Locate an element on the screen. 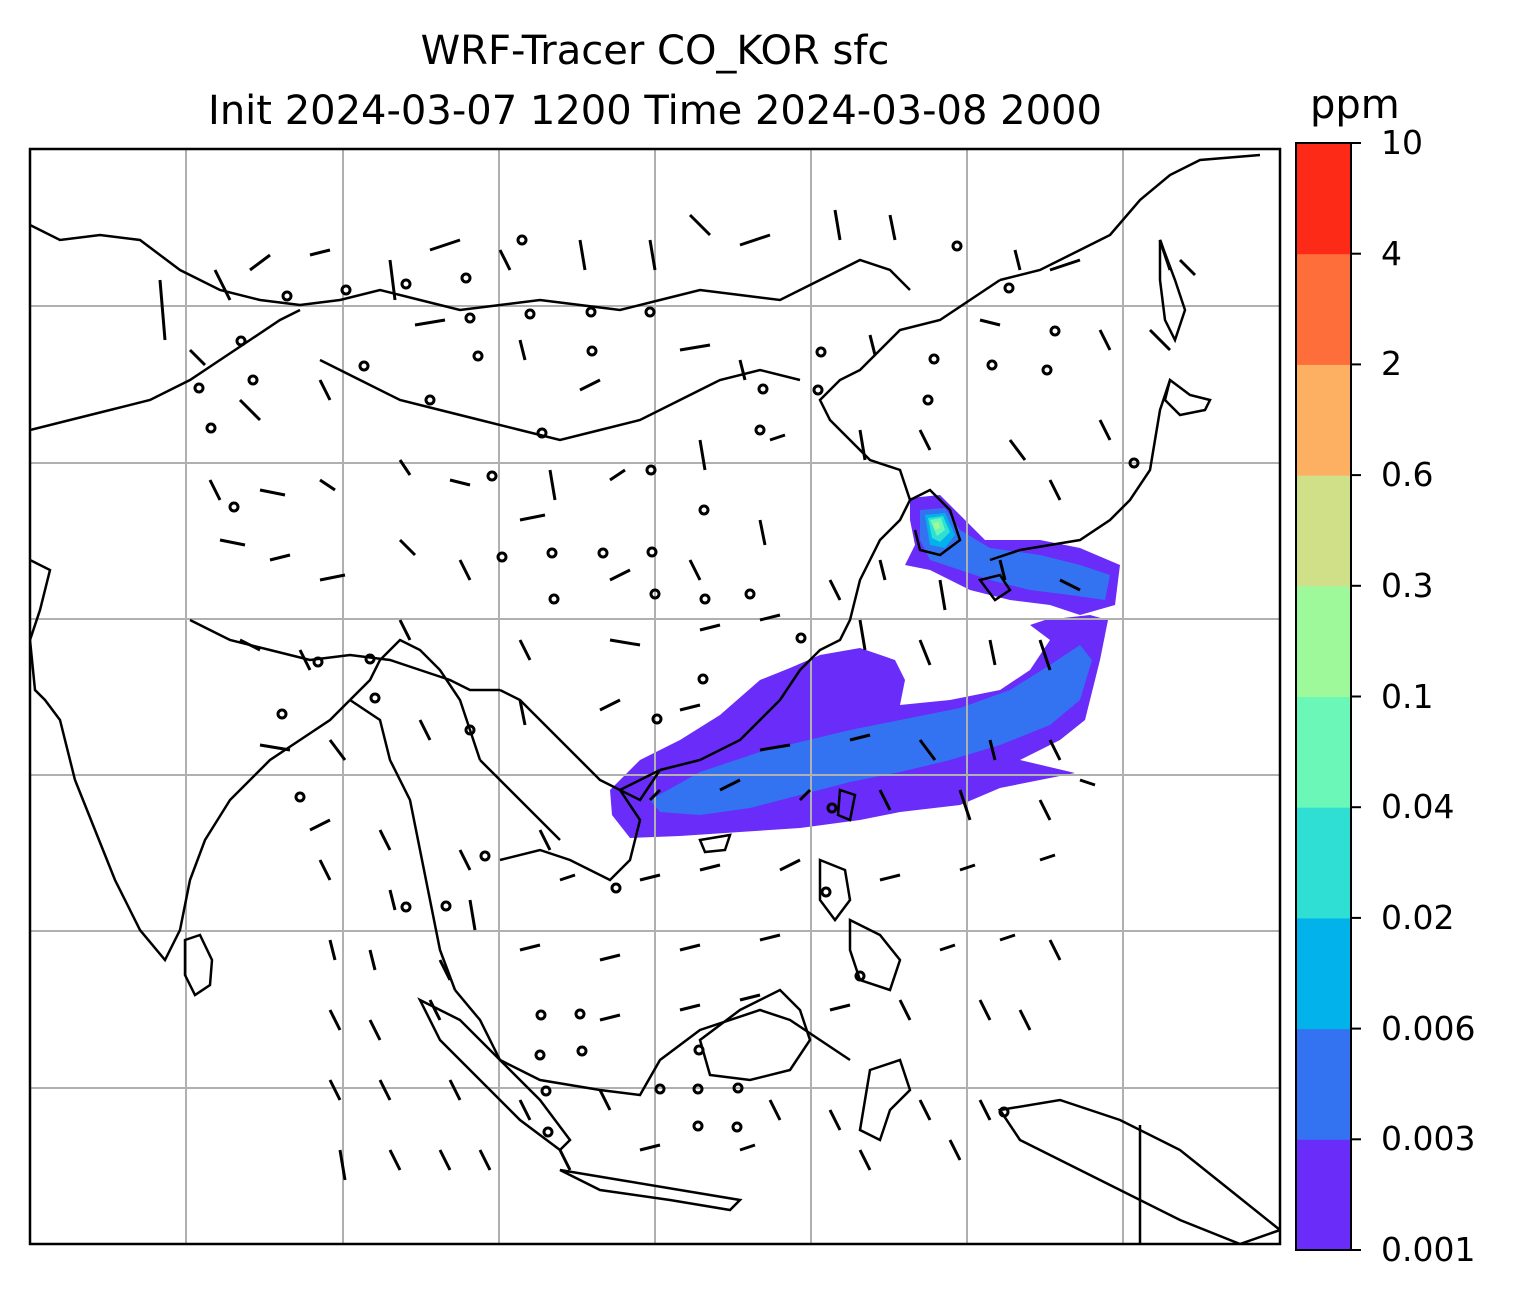  java is located at coordinates (651, 1190).